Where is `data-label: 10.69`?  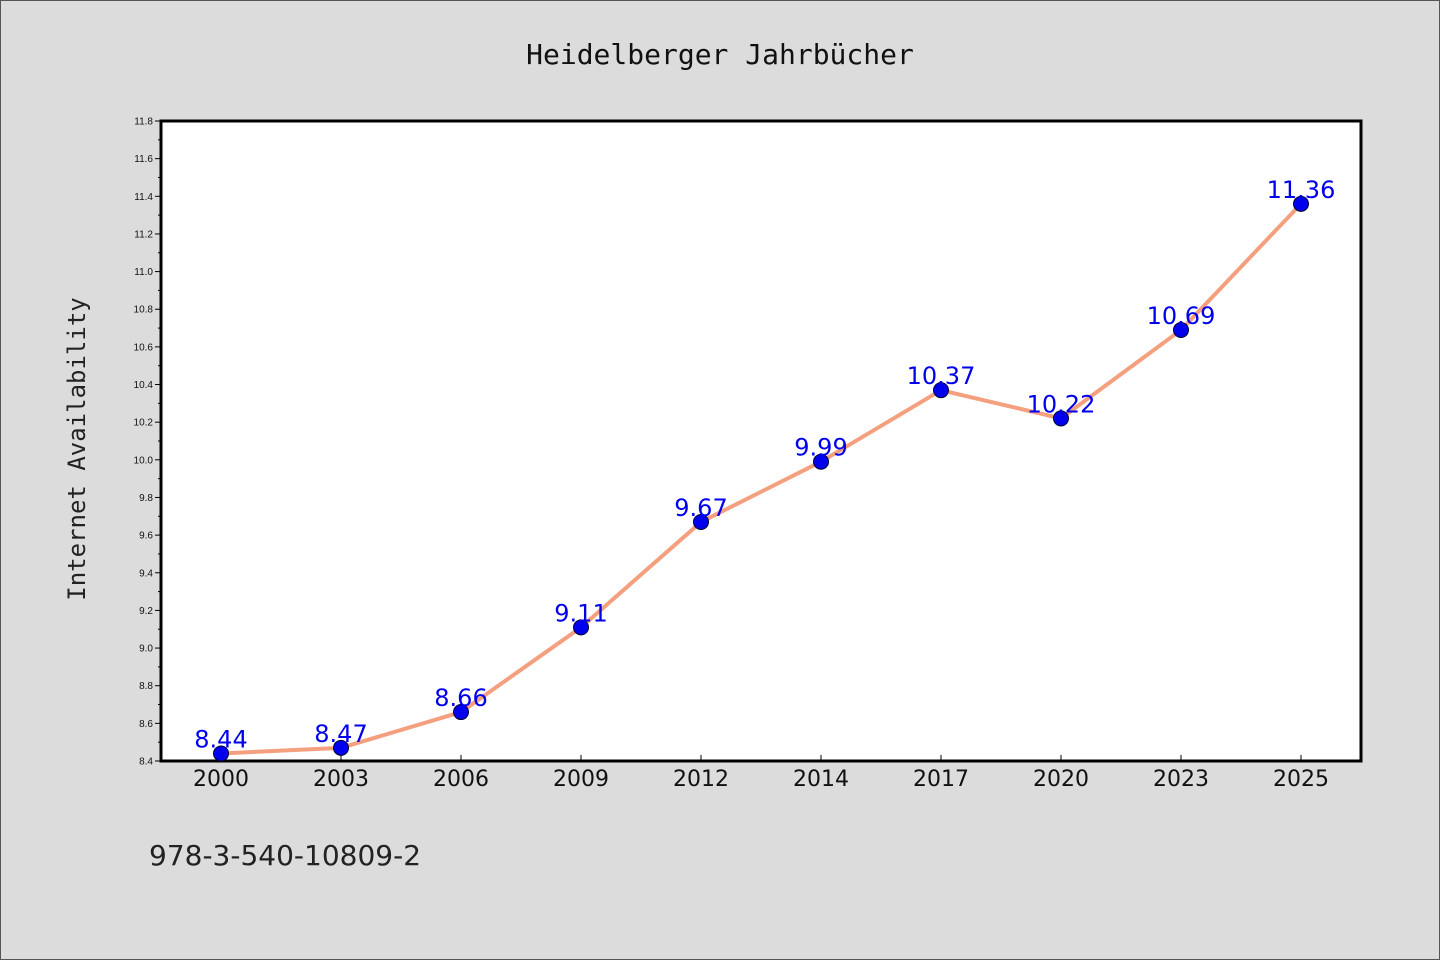 data-label: 10.69 is located at coordinates (1181, 316).